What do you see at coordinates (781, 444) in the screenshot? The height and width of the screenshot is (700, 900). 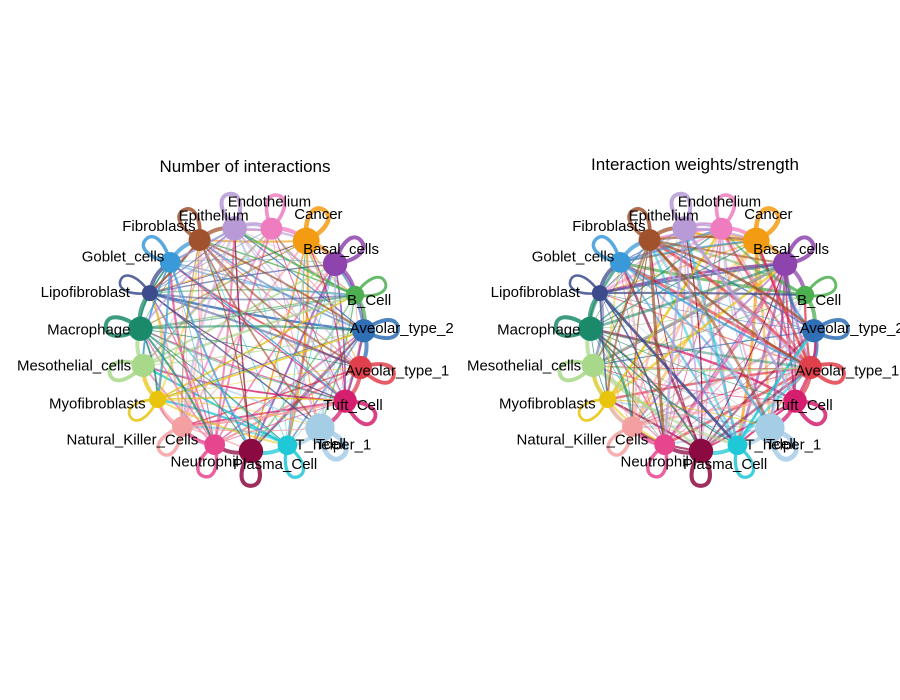 I see `node-label: Tcell` at bounding box center [781, 444].